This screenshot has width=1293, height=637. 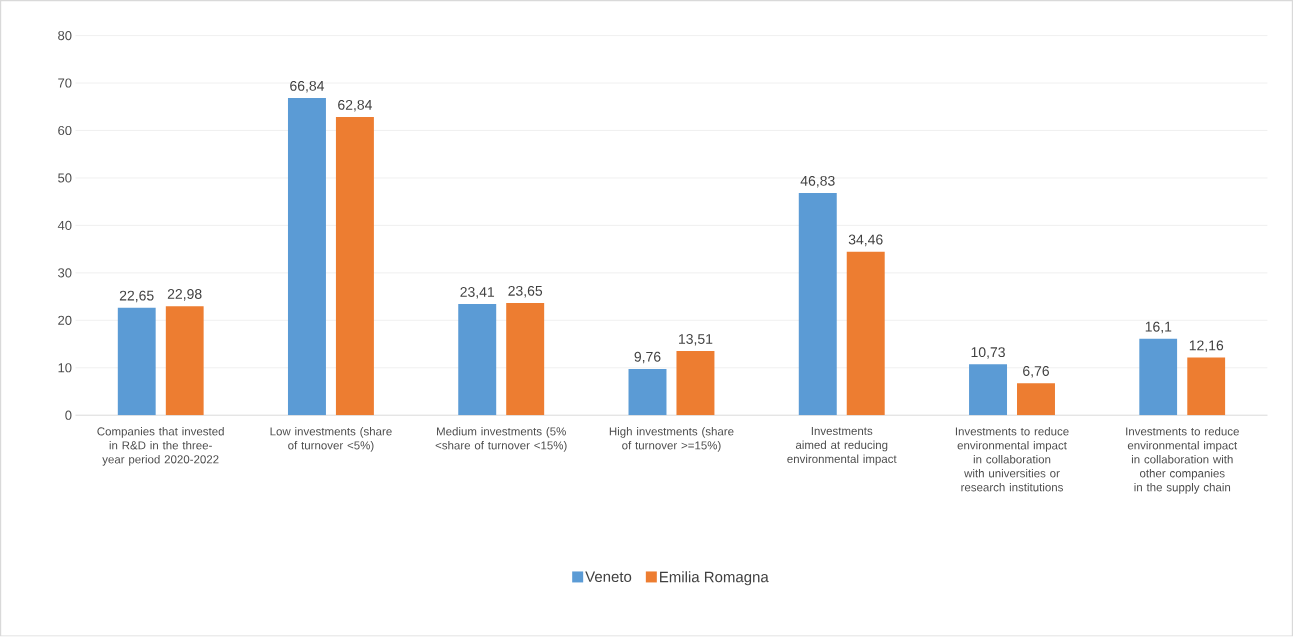 What do you see at coordinates (1158, 327) in the screenshot?
I see `data-label: 16,1` at bounding box center [1158, 327].